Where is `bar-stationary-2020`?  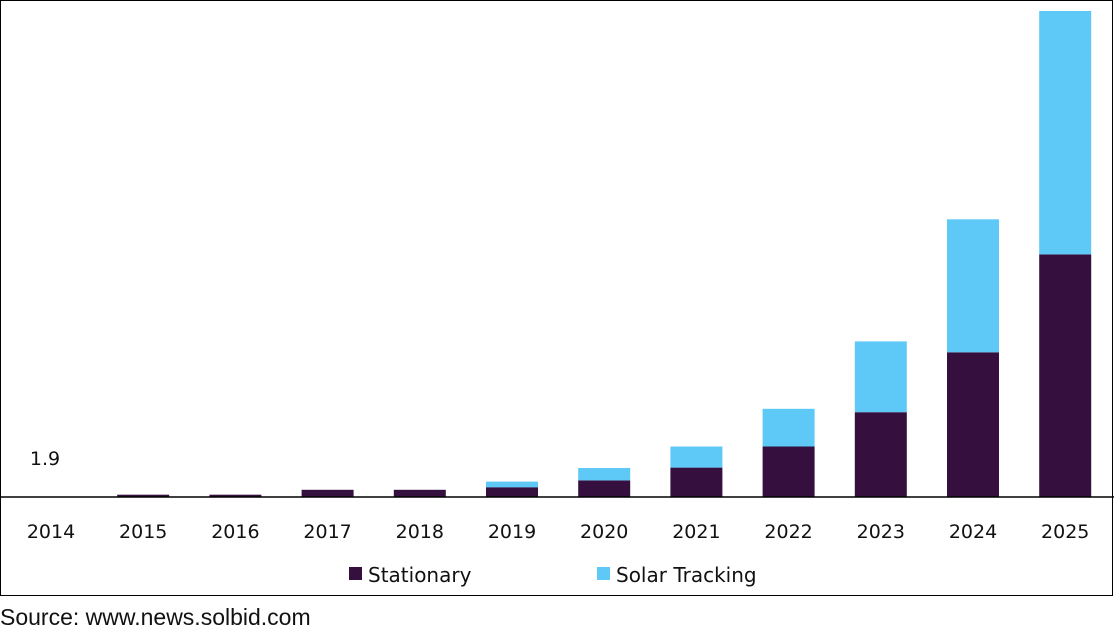
bar-stationary-2020 is located at coordinates (604, 488).